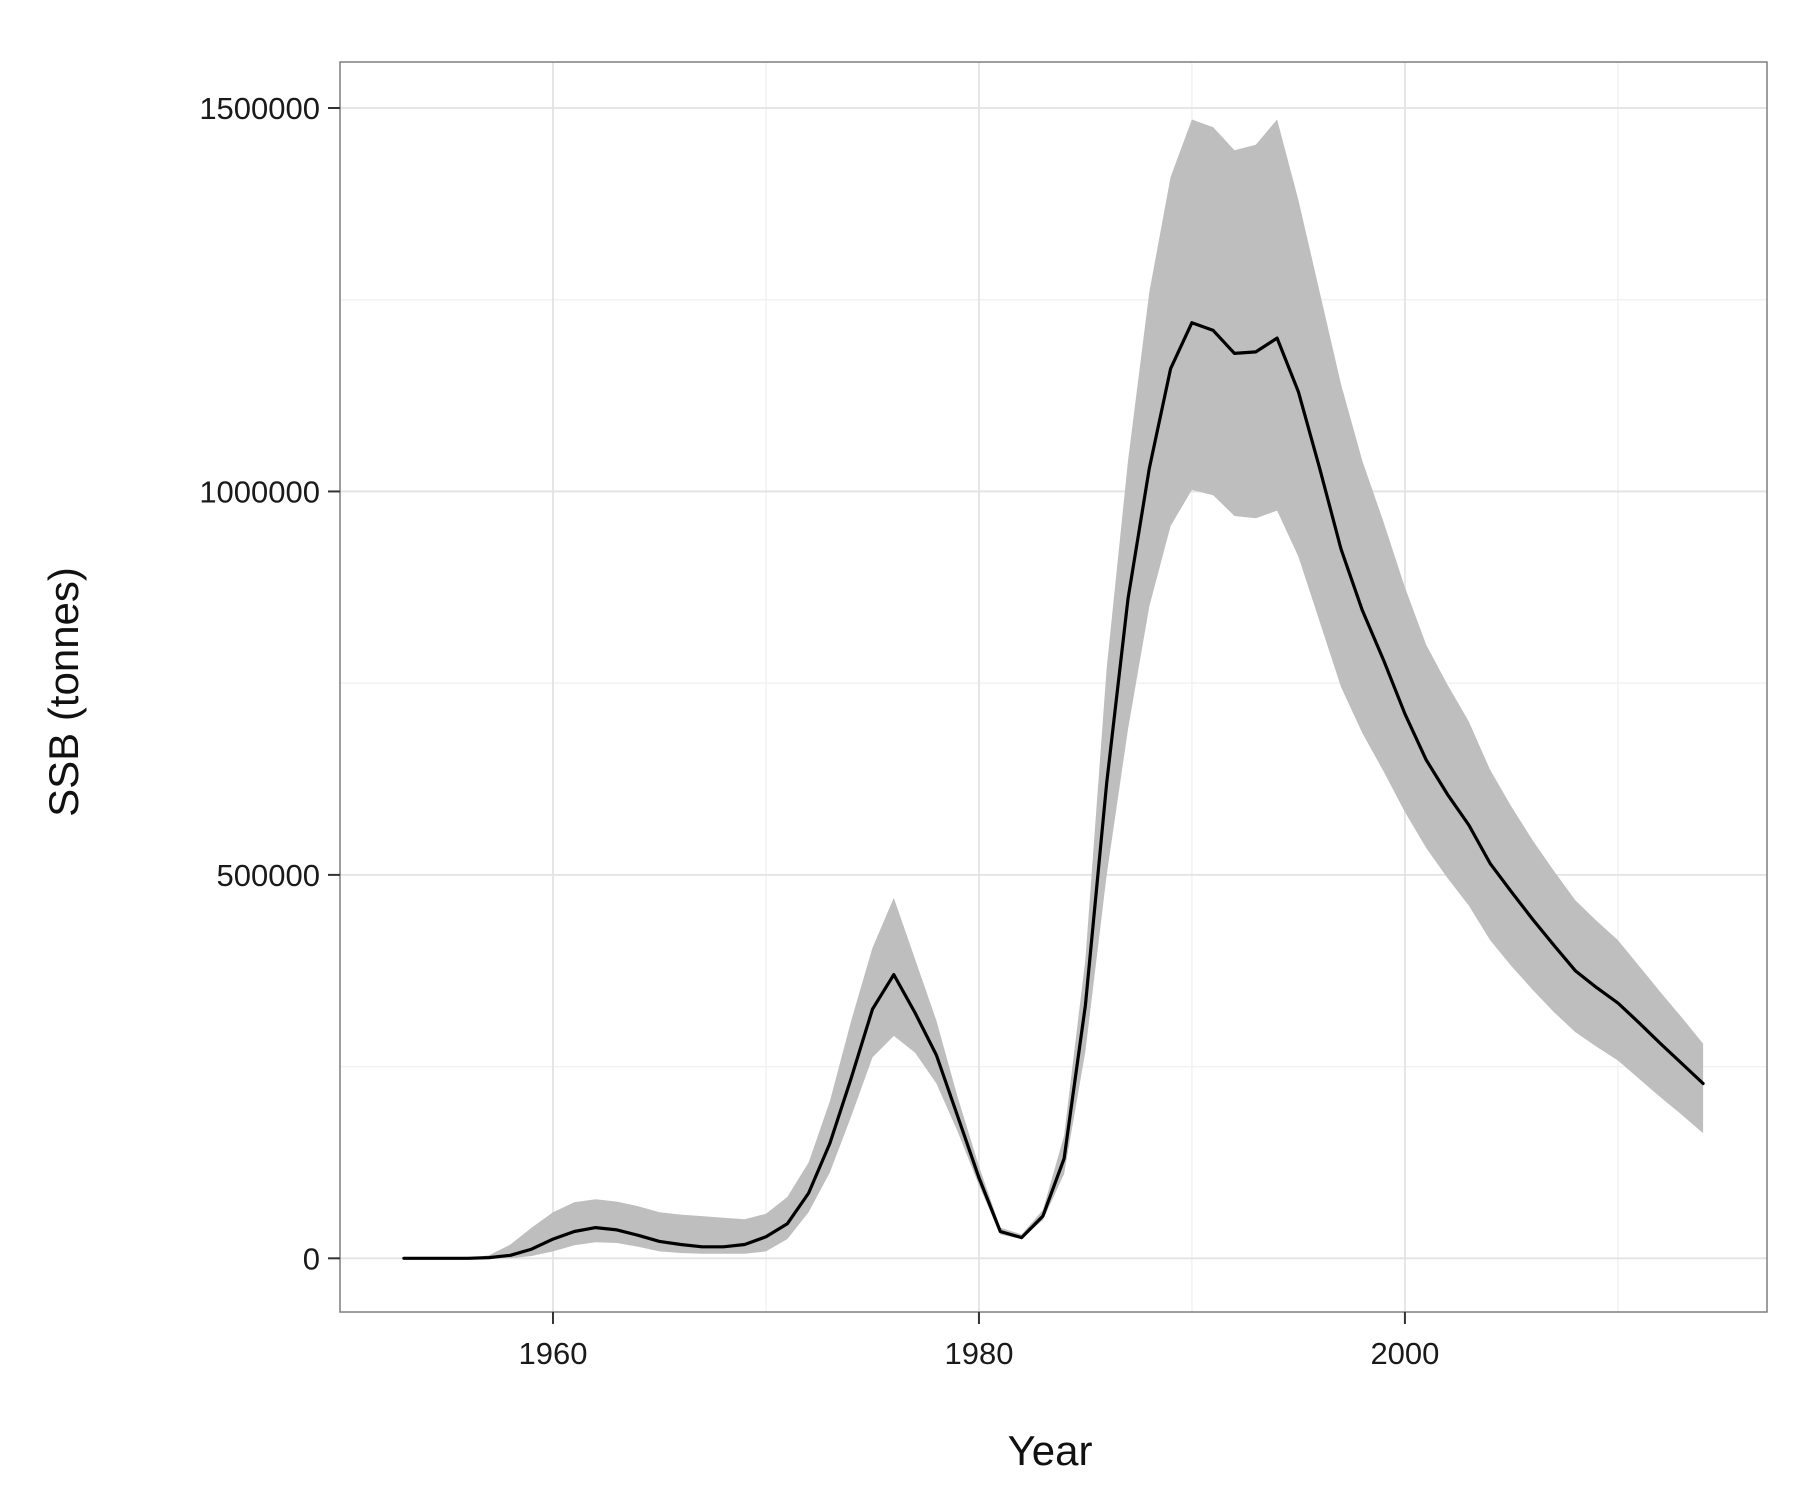 The image size is (1800, 1500). What do you see at coordinates (553, 1353) in the screenshot?
I see `x-tick-label: 1960` at bounding box center [553, 1353].